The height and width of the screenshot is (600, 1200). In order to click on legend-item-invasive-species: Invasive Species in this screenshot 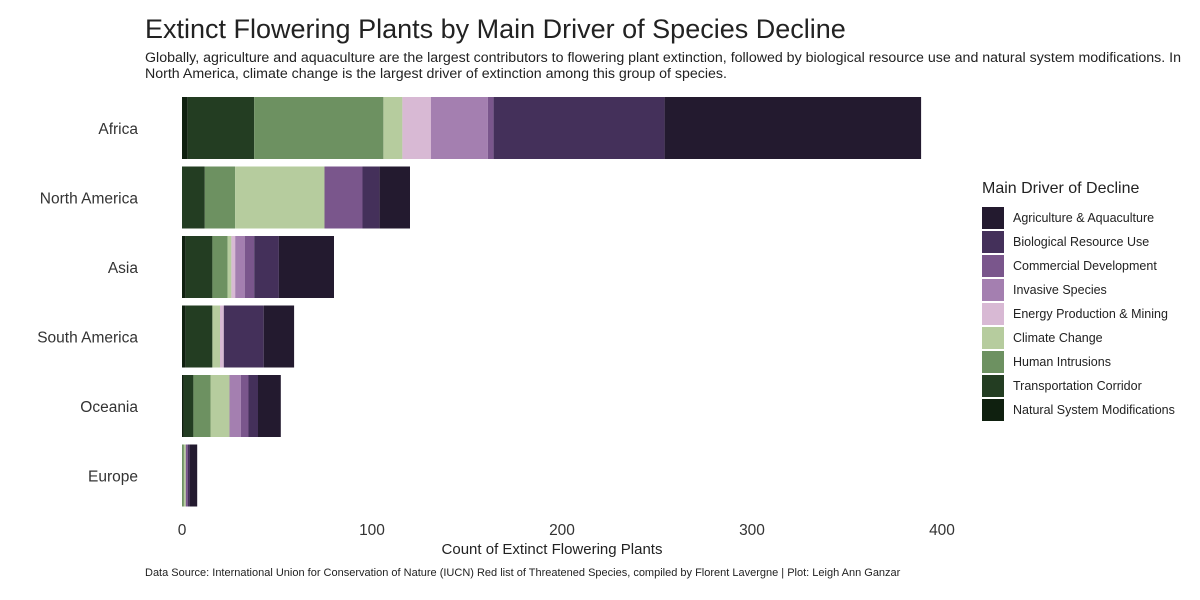, I will do `click(1078, 290)`.